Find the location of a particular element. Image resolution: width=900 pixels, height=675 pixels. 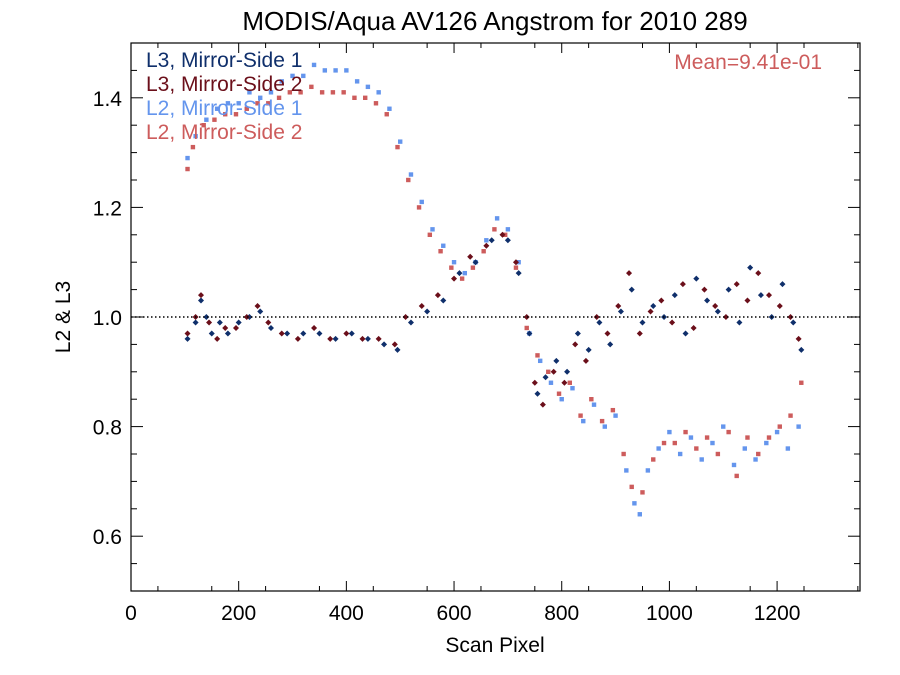

mean-annotation: Mean=9.41e-01 is located at coordinates (748, 62).